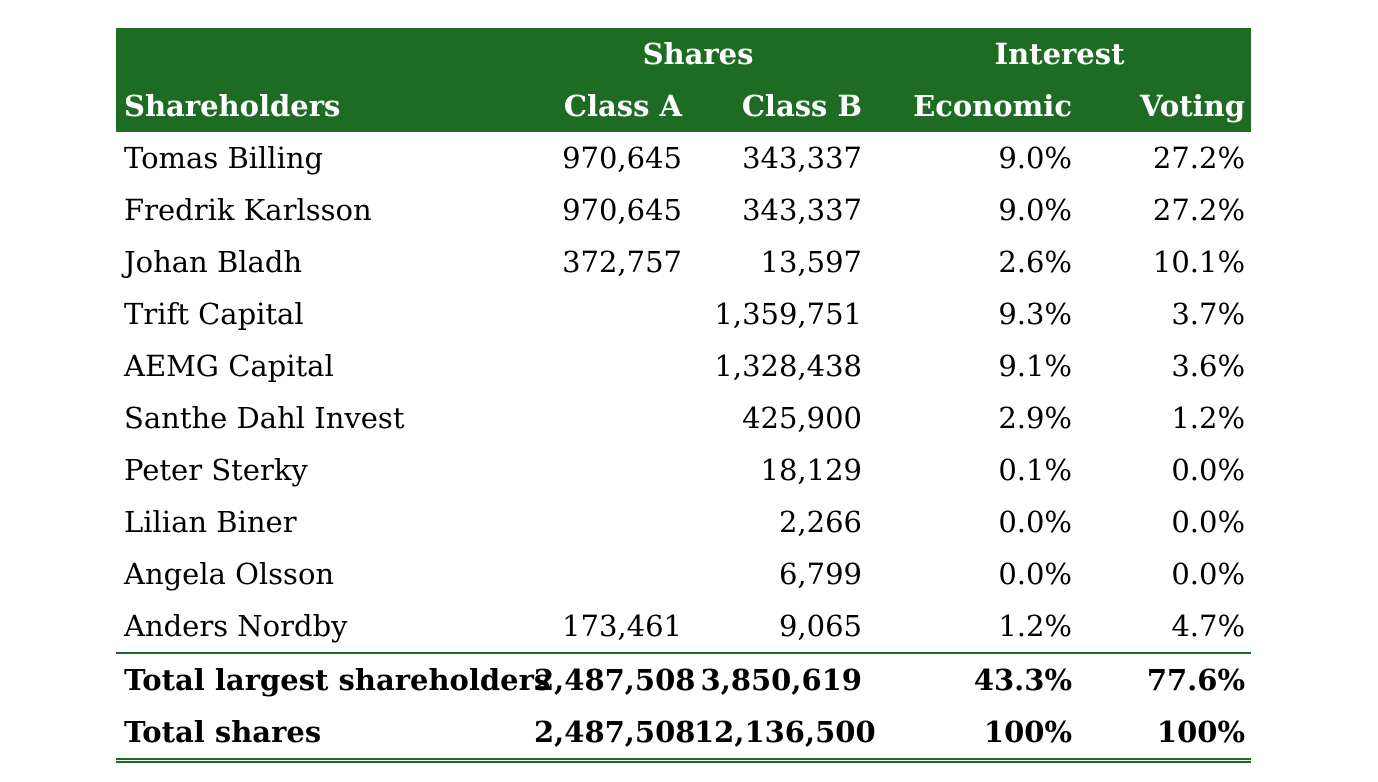 This screenshot has width=1378, height=782. I want to click on shareholder-name-cell: Peter Sterky, so click(216, 470).